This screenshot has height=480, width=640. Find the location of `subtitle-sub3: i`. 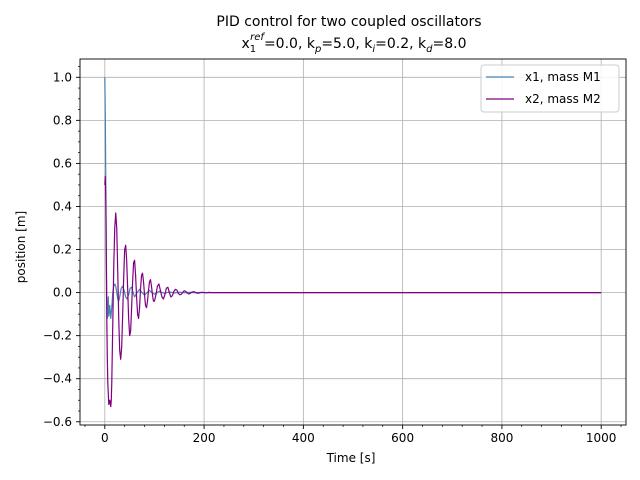

subtitle-sub3: i is located at coordinates (373, 49).